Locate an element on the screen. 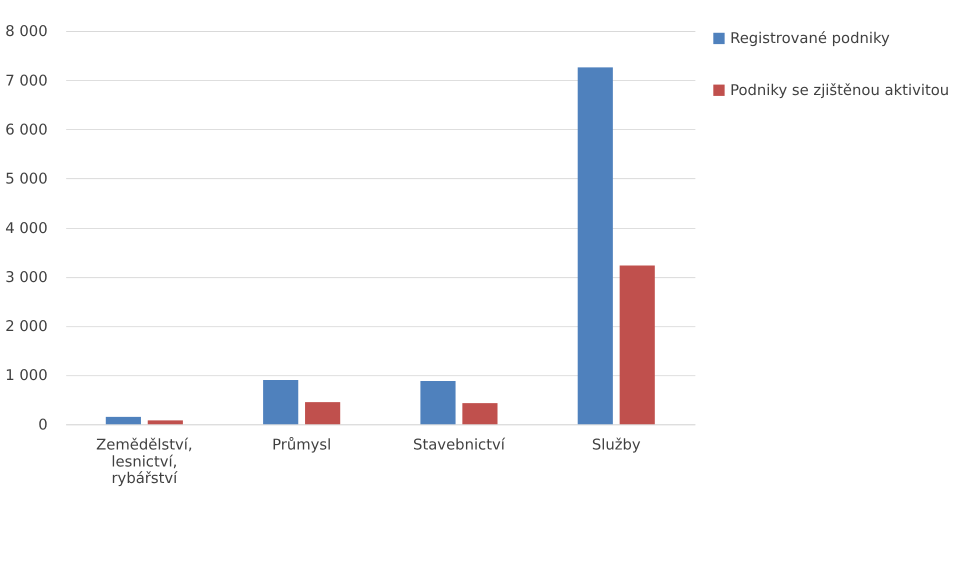 The image size is (954, 581). y-tick-label: 1 000 is located at coordinates (26, 375).